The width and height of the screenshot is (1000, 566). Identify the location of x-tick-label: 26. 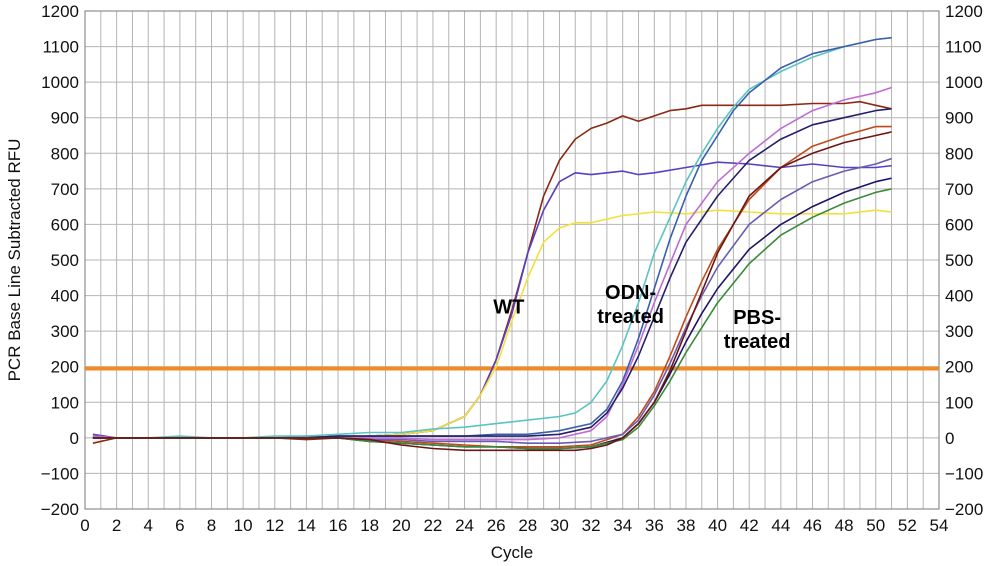
(496, 525).